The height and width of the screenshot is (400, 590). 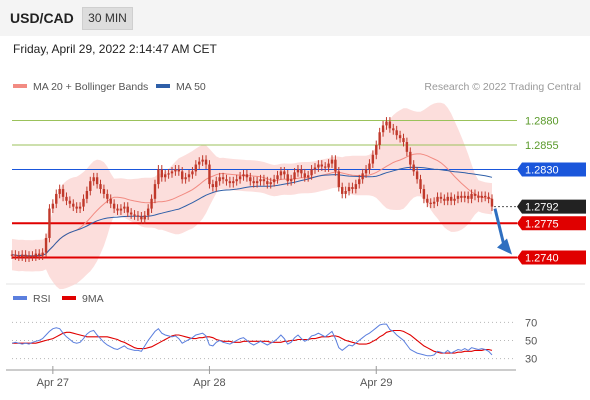 What do you see at coordinates (542, 259) in the screenshot?
I see `level-label-support: 1.2740` at bounding box center [542, 259].